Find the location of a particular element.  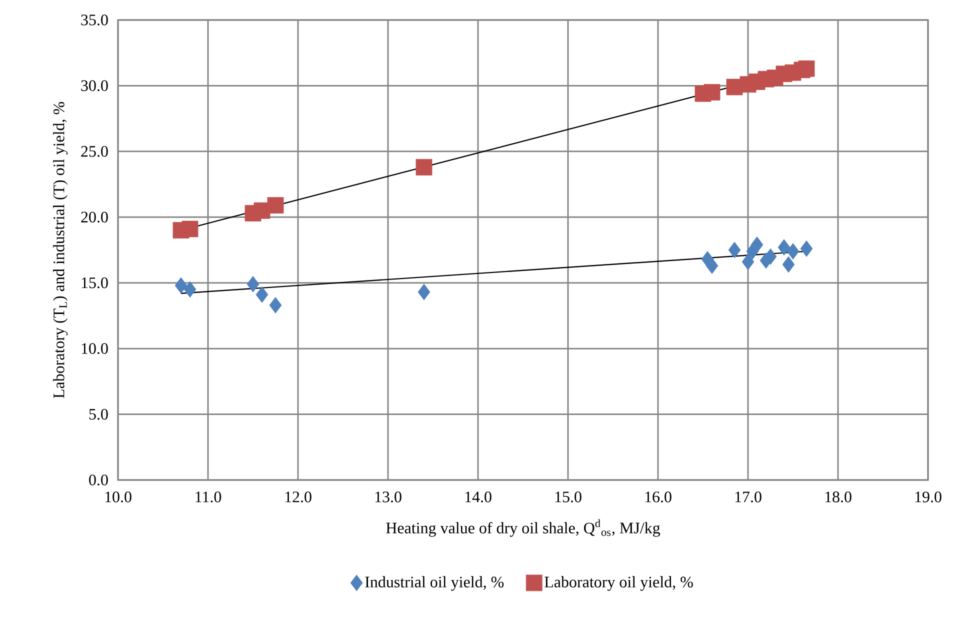

y-axis-title: Laboratory (T$_{L}$) and industrial (T) oil yield, % is located at coordinates (60, 250).